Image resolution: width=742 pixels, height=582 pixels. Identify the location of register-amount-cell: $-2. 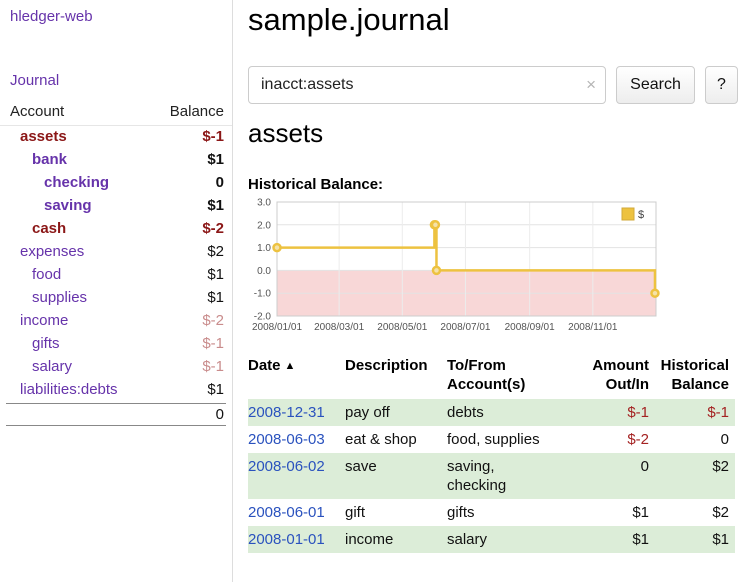
(638, 439).